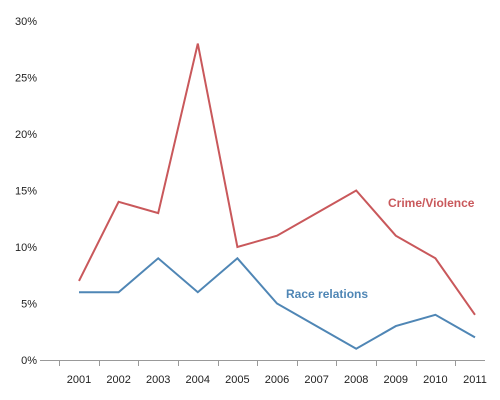 The width and height of the screenshot is (500, 400). What do you see at coordinates (257, 363) in the screenshot?
I see `x-axis-ticks` at bounding box center [257, 363].